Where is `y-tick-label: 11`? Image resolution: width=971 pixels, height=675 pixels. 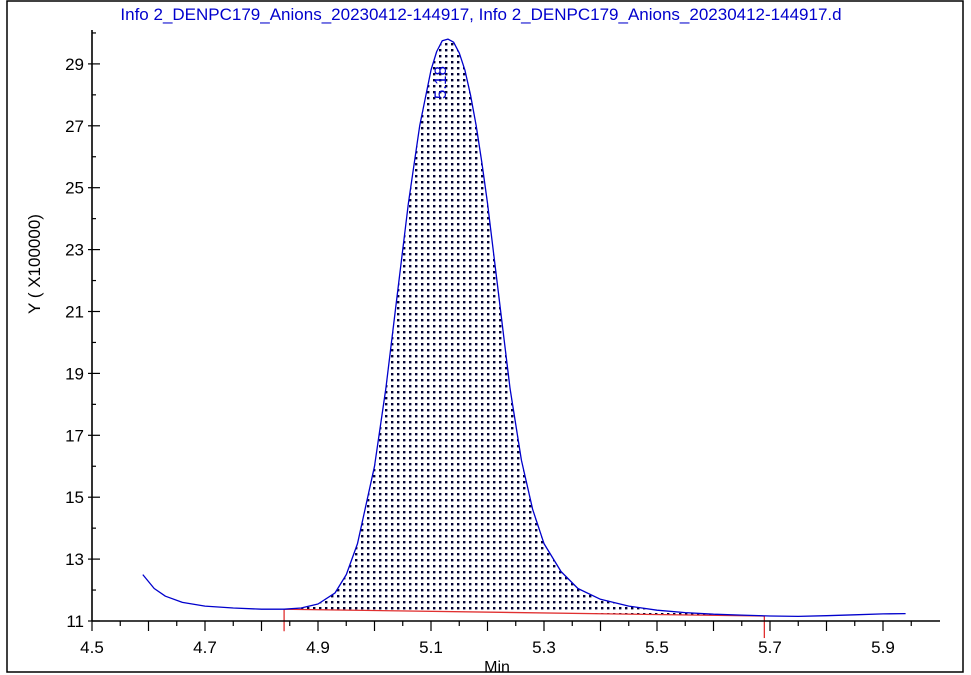
y-tick-label: 11 is located at coordinates (75, 621).